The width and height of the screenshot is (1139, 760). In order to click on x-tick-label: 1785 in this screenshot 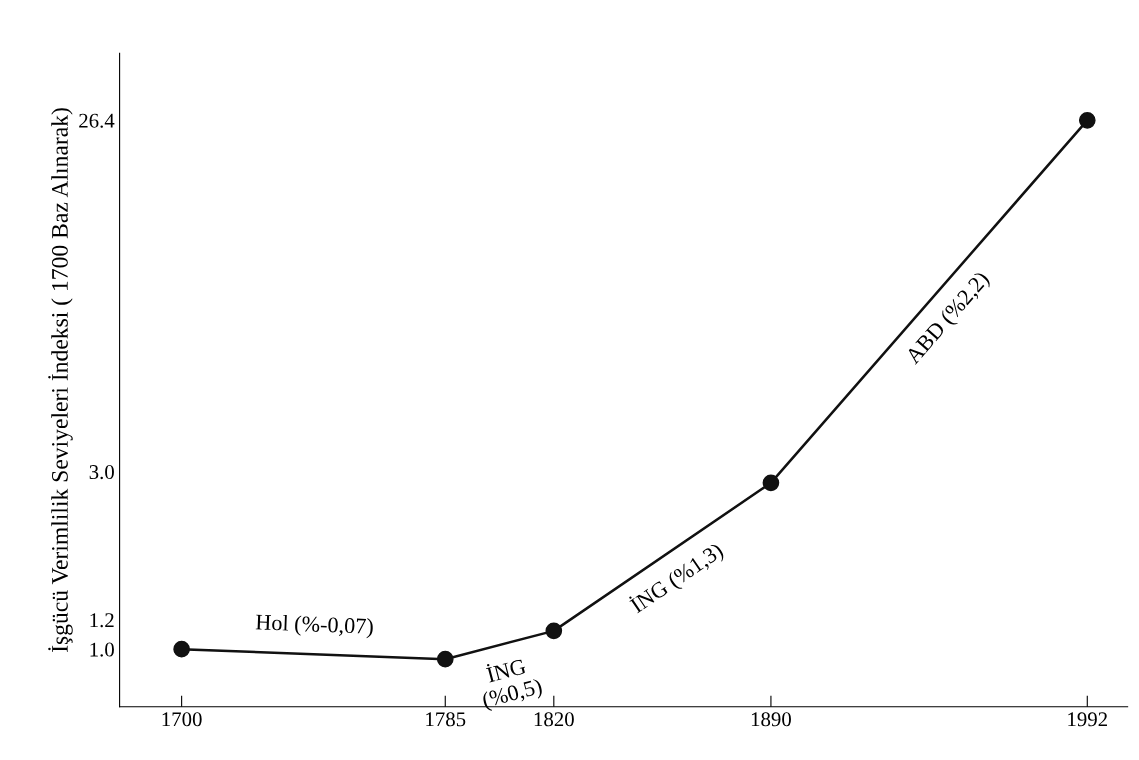, I will do `click(446, 719)`.